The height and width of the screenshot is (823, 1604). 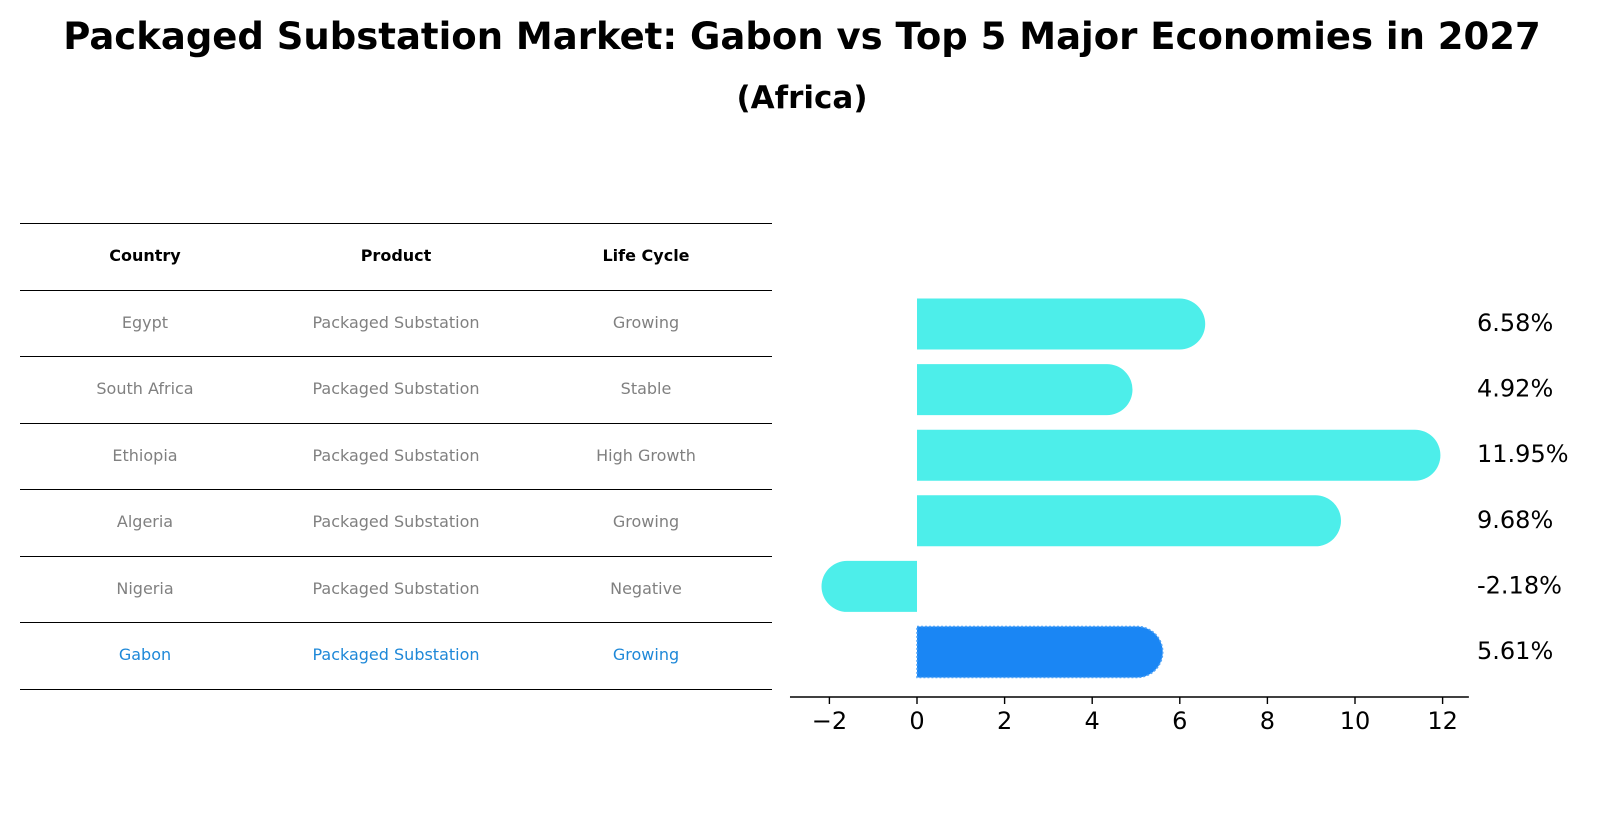 I want to click on x-tick-label: −2, so click(x=829, y=721).